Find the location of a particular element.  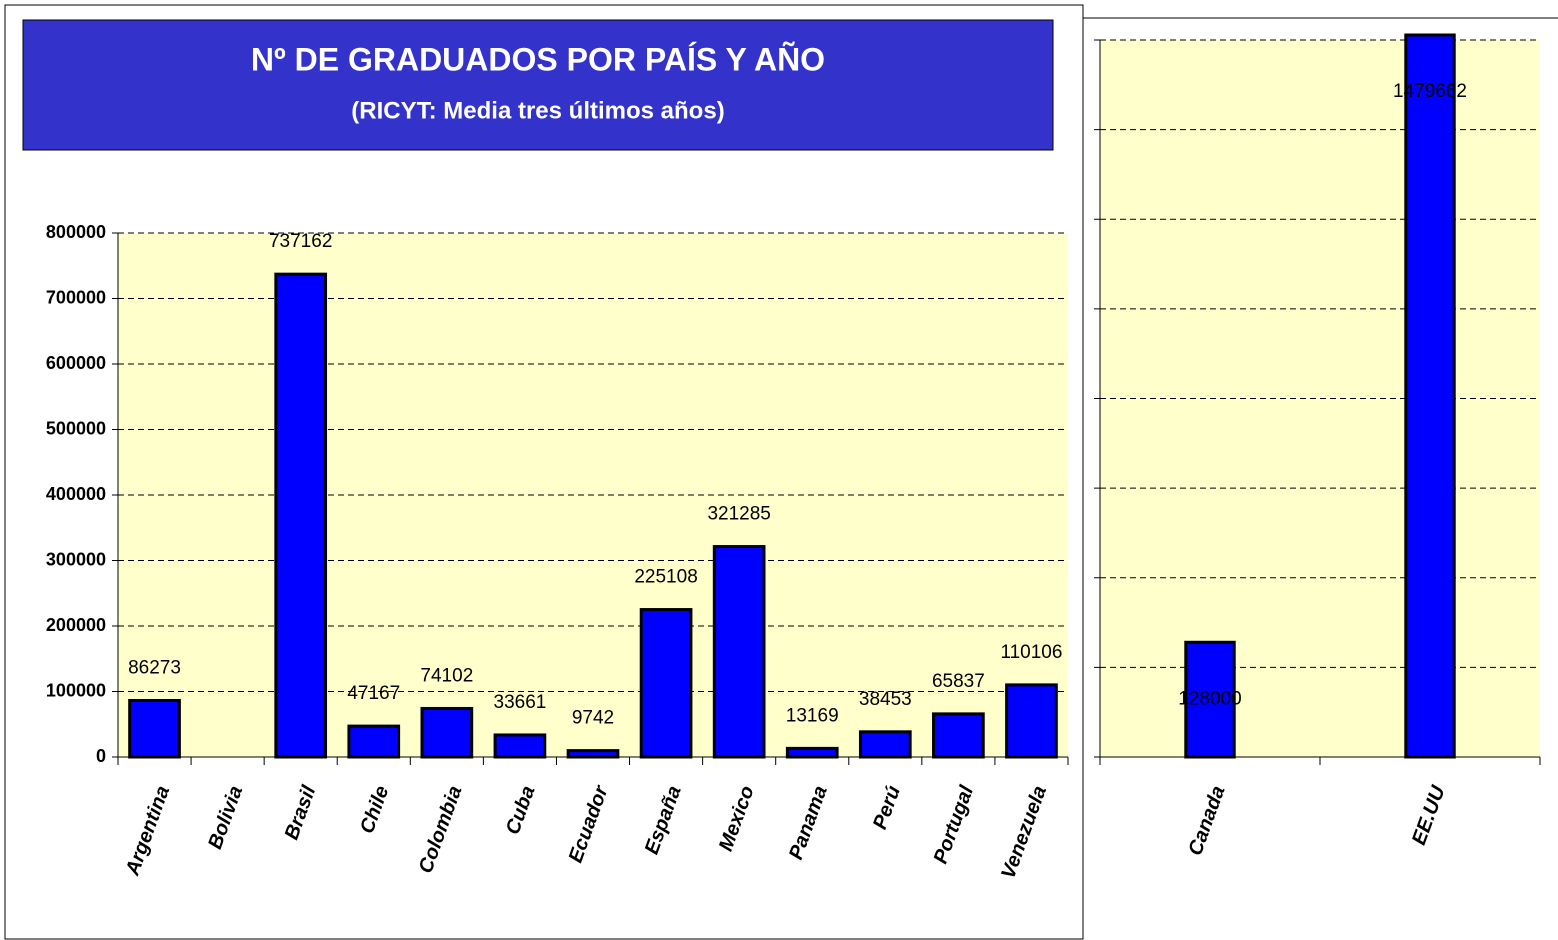

y-tick-label: 500000 is located at coordinates (76, 428).